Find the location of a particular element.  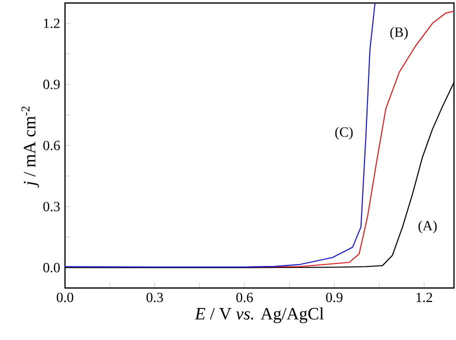

series-label: (C) is located at coordinates (344, 133).